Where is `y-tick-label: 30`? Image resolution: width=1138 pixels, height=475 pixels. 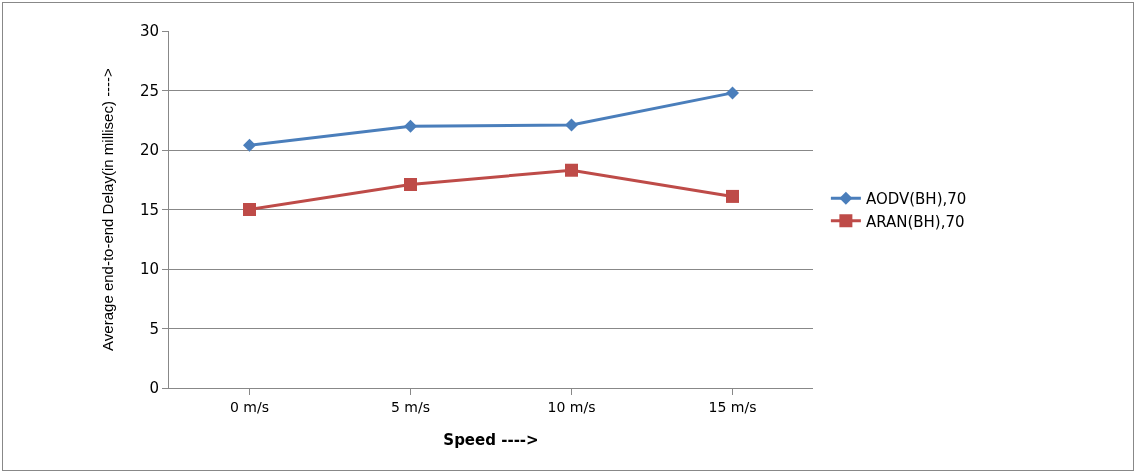
y-tick-label: 30 is located at coordinates (149, 31).